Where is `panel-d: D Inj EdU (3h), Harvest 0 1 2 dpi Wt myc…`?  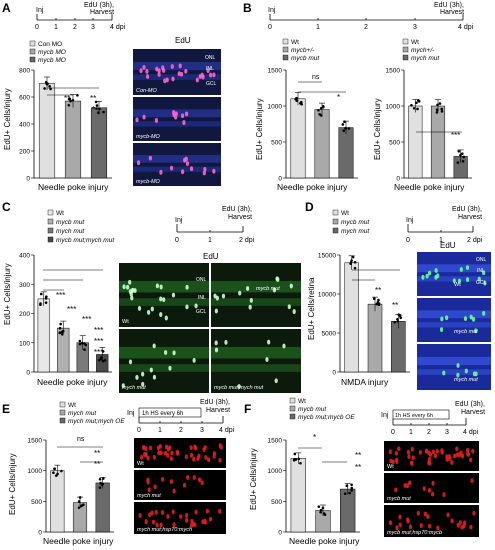
panel-d: D Inj EdU (3h), Harvest 0 1 2 dpi Wt myc… is located at coordinates (398, 295).